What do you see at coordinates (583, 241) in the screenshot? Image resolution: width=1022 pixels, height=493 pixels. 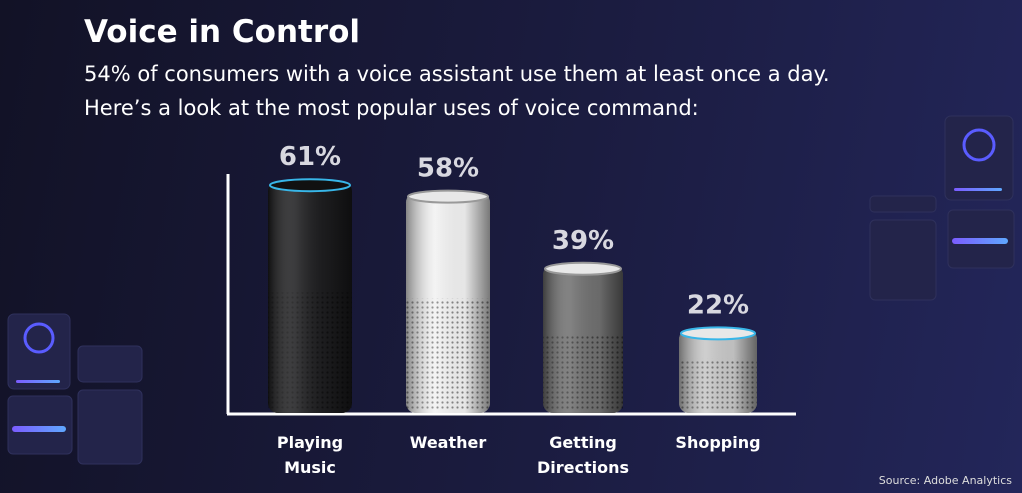 I see `value-label: 39%` at bounding box center [583, 241].